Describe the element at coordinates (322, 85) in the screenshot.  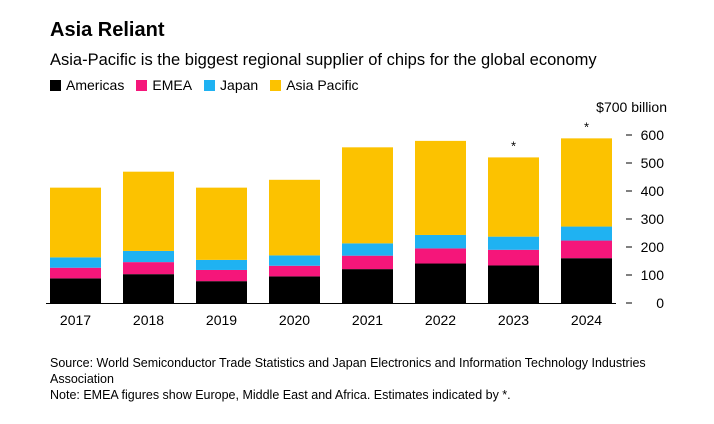
I see `legend-label-asia-pacific: Asia Pacific` at that location.